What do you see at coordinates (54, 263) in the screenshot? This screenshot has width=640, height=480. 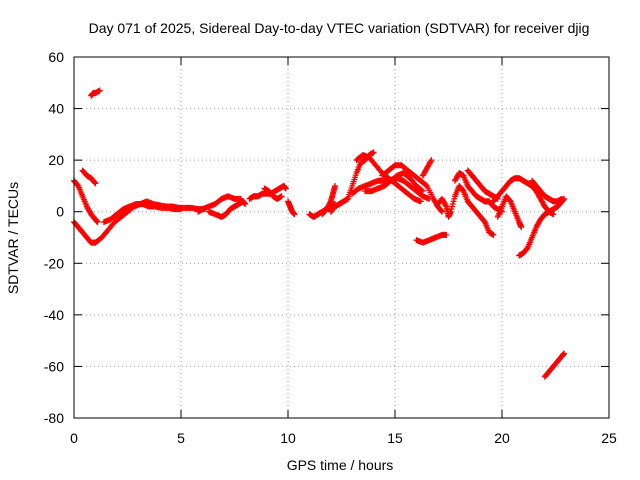 I see `y-tick-label: -20` at bounding box center [54, 263].